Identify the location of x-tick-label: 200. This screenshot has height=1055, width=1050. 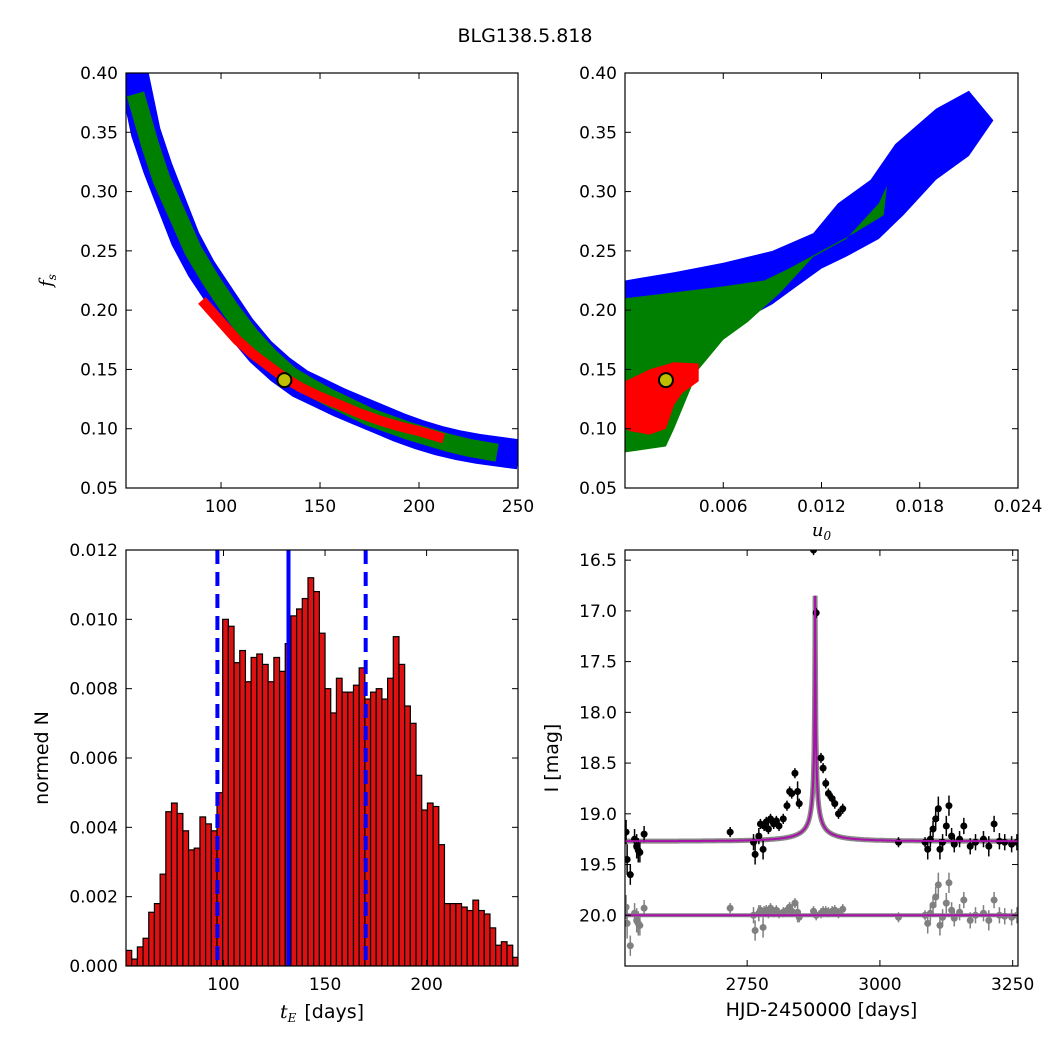
(419, 507).